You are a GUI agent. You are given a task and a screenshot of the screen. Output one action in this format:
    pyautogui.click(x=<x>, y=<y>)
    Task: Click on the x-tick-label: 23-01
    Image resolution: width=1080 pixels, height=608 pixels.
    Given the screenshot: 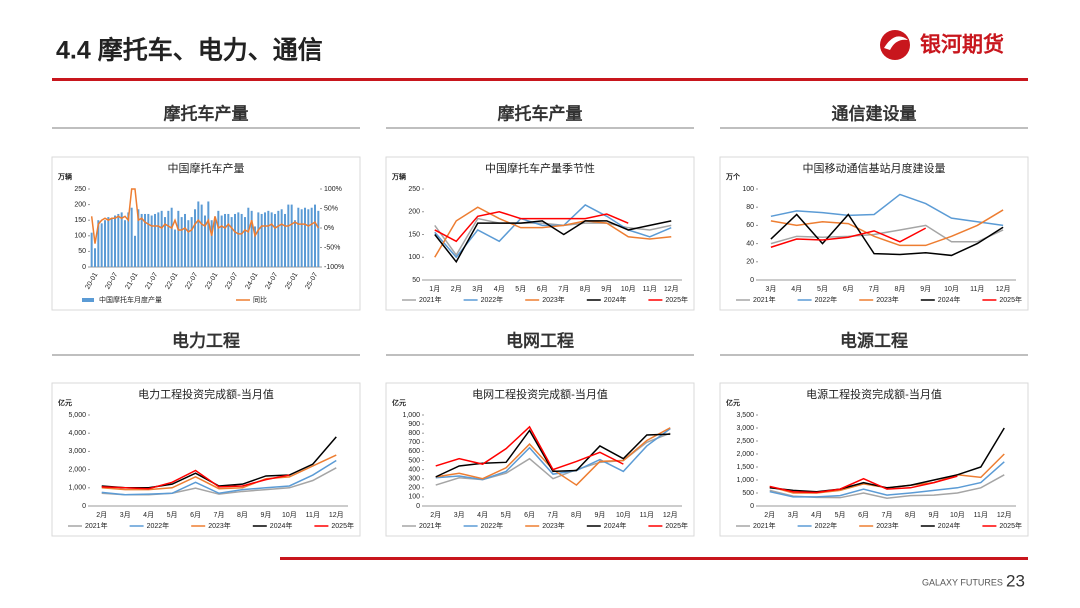 What is the action you would take?
    pyautogui.click(x=211, y=281)
    